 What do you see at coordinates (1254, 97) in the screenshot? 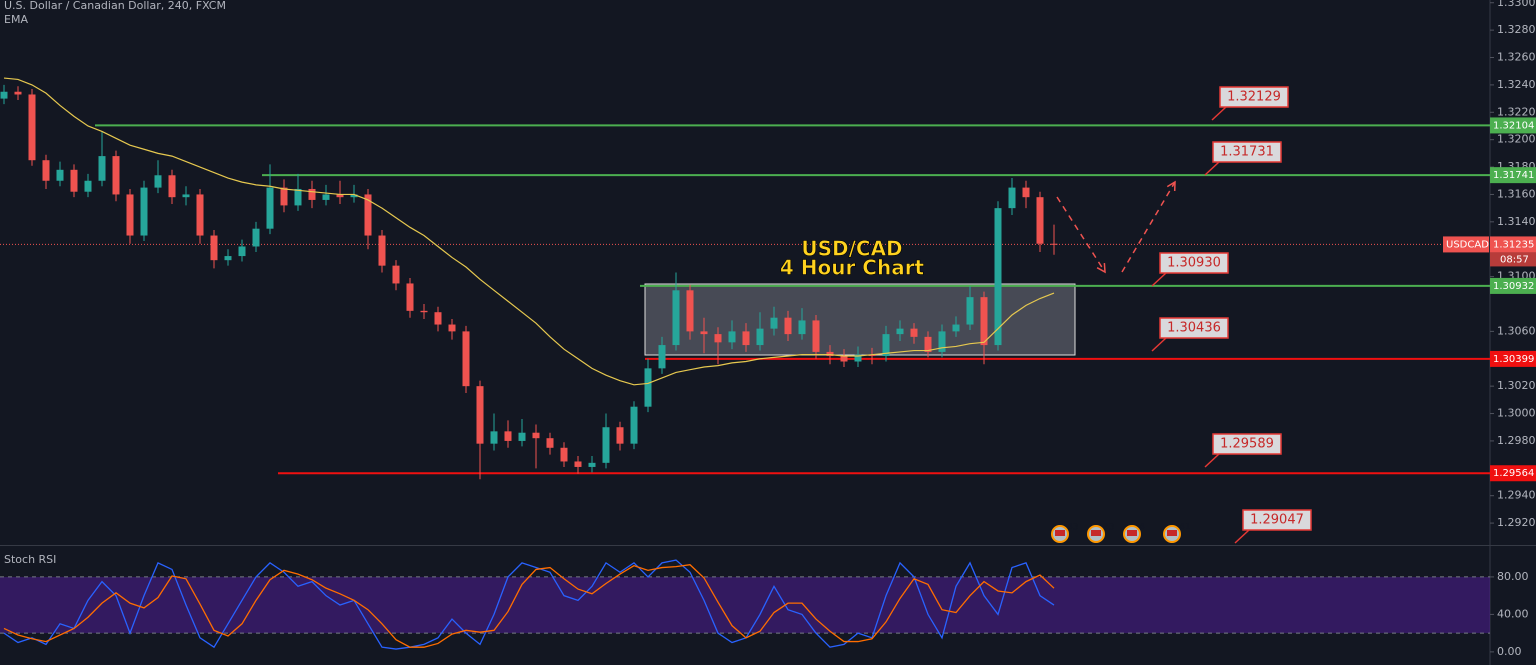
I see `callout-label: 1.32129` at bounding box center [1254, 97].